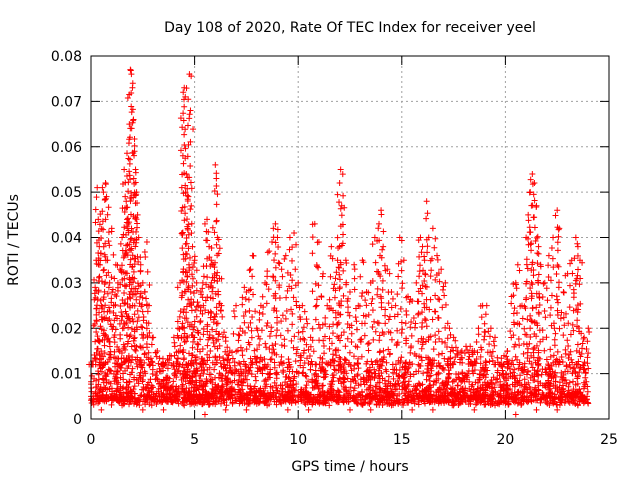  Describe the element at coordinates (66, 102) in the screenshot. I see `y-tick-label: 0.07` at that location.